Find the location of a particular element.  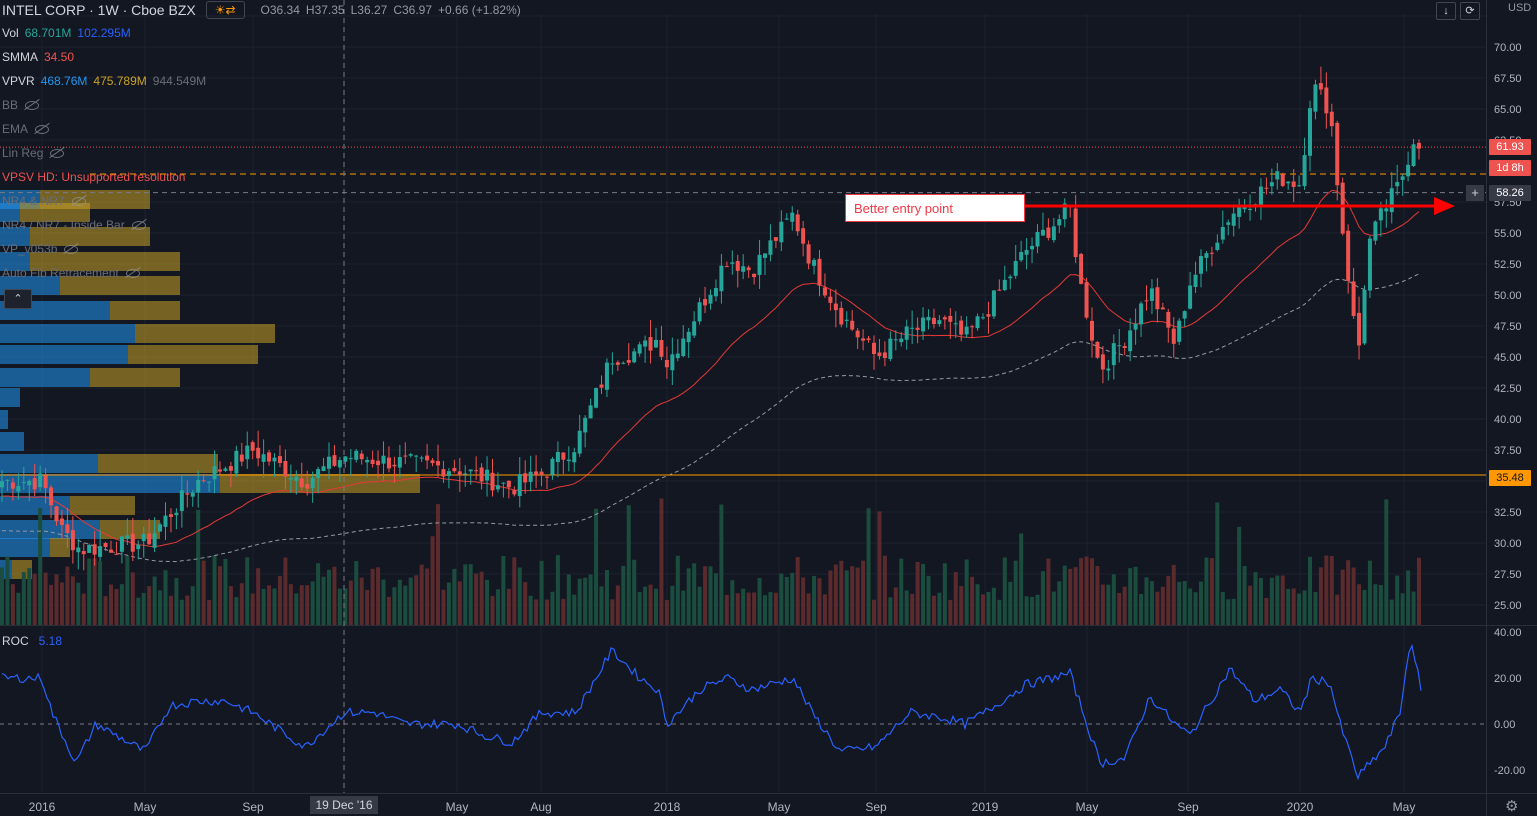

legend-linreg: Lin Reg is located at coordinates (33, 153).